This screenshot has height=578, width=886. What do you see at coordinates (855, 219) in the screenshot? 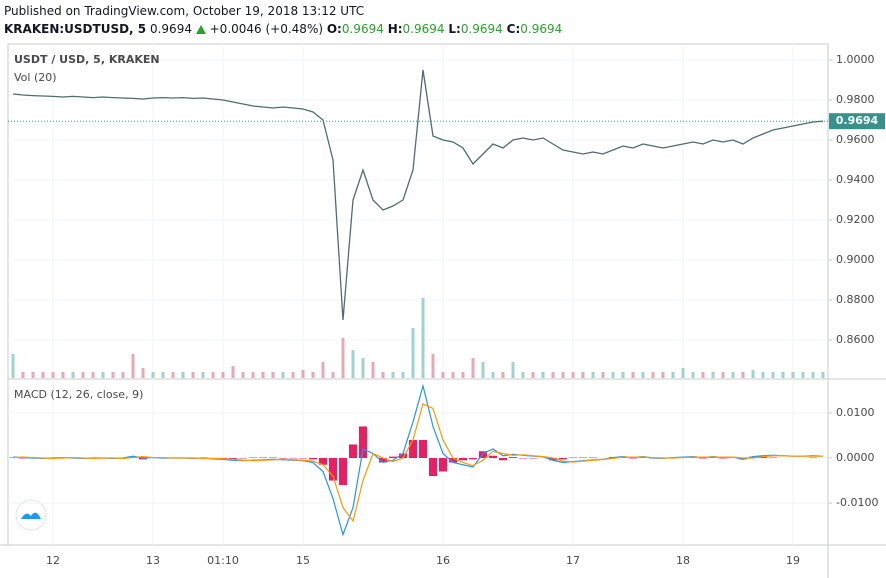
I see `y-tick-label: 0.9200` at bounding box center [855, 219].